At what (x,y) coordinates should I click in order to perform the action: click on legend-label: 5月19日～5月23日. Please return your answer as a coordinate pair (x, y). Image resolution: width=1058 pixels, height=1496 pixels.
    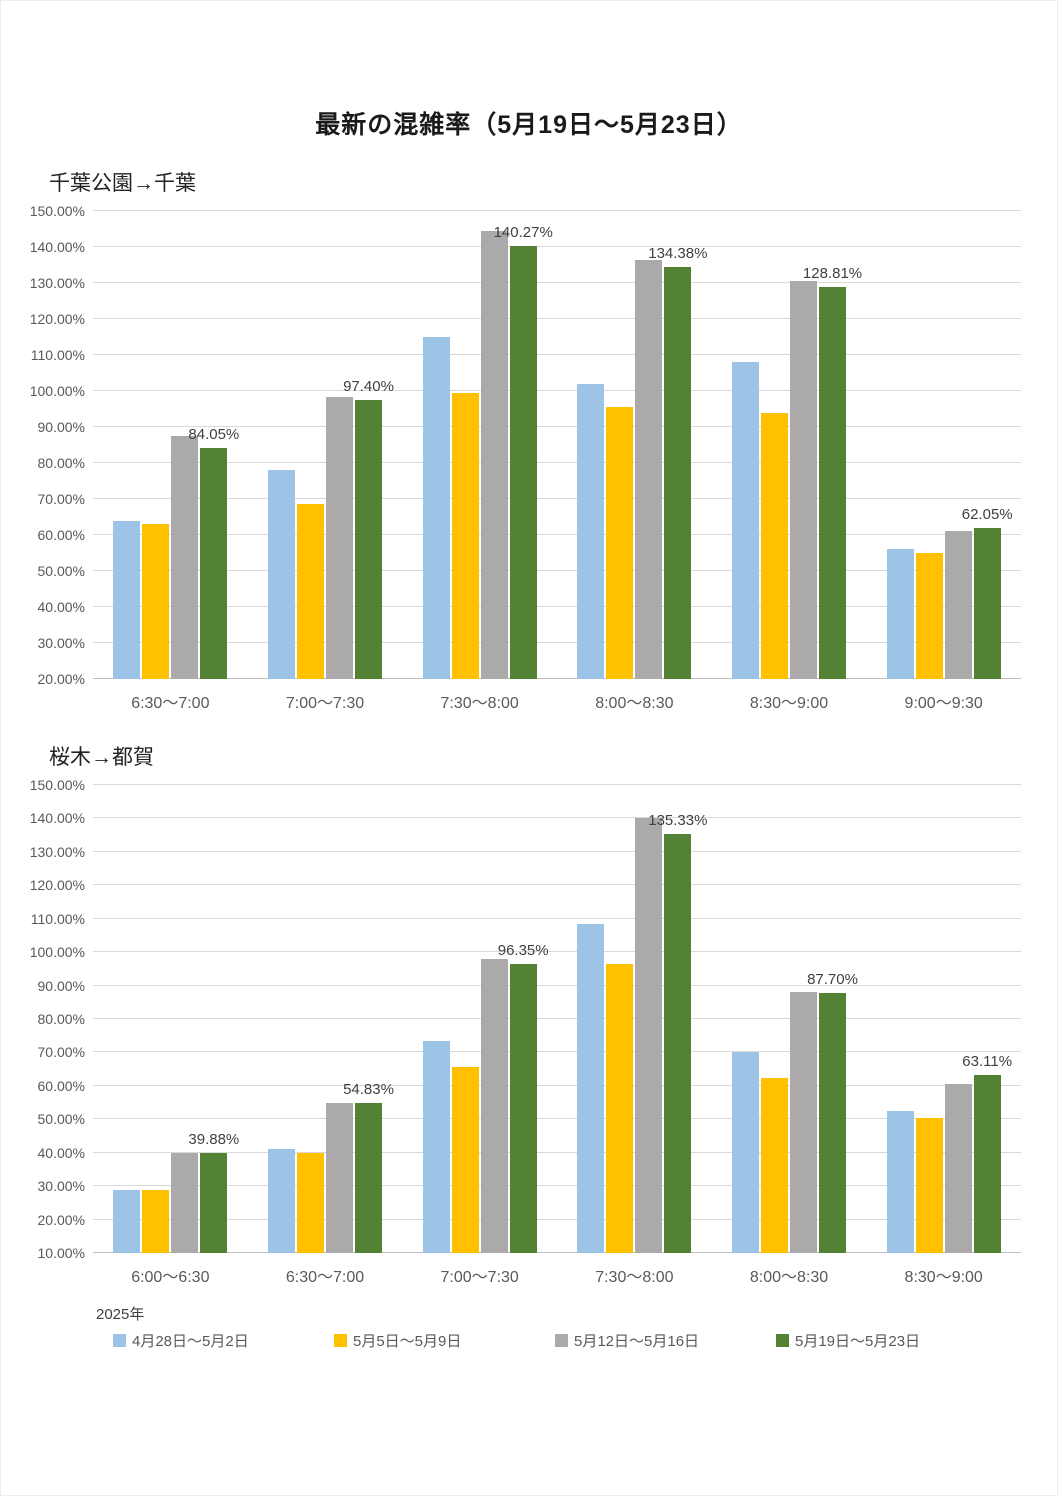
    Looking at the image, I should click on (858, 1341).